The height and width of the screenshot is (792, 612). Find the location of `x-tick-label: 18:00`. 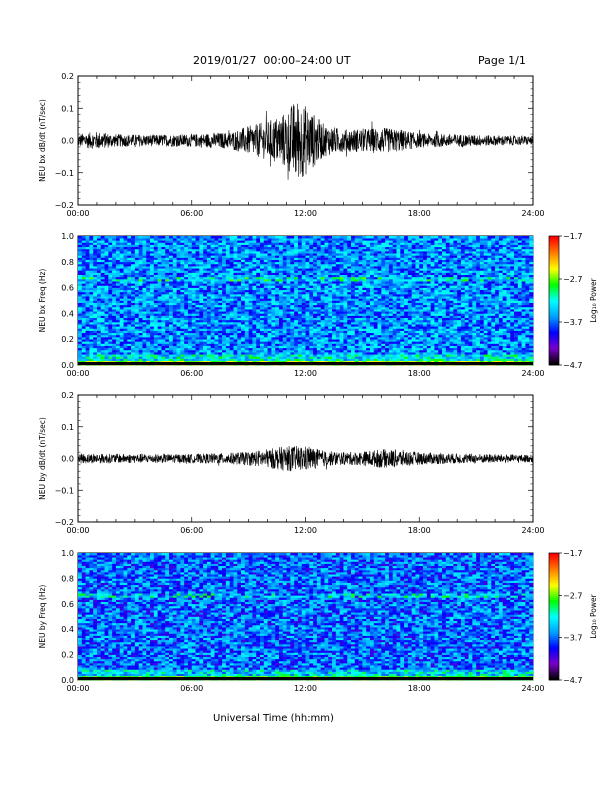

x-tick-label: 18:00 is located at coordinates (419, 373).